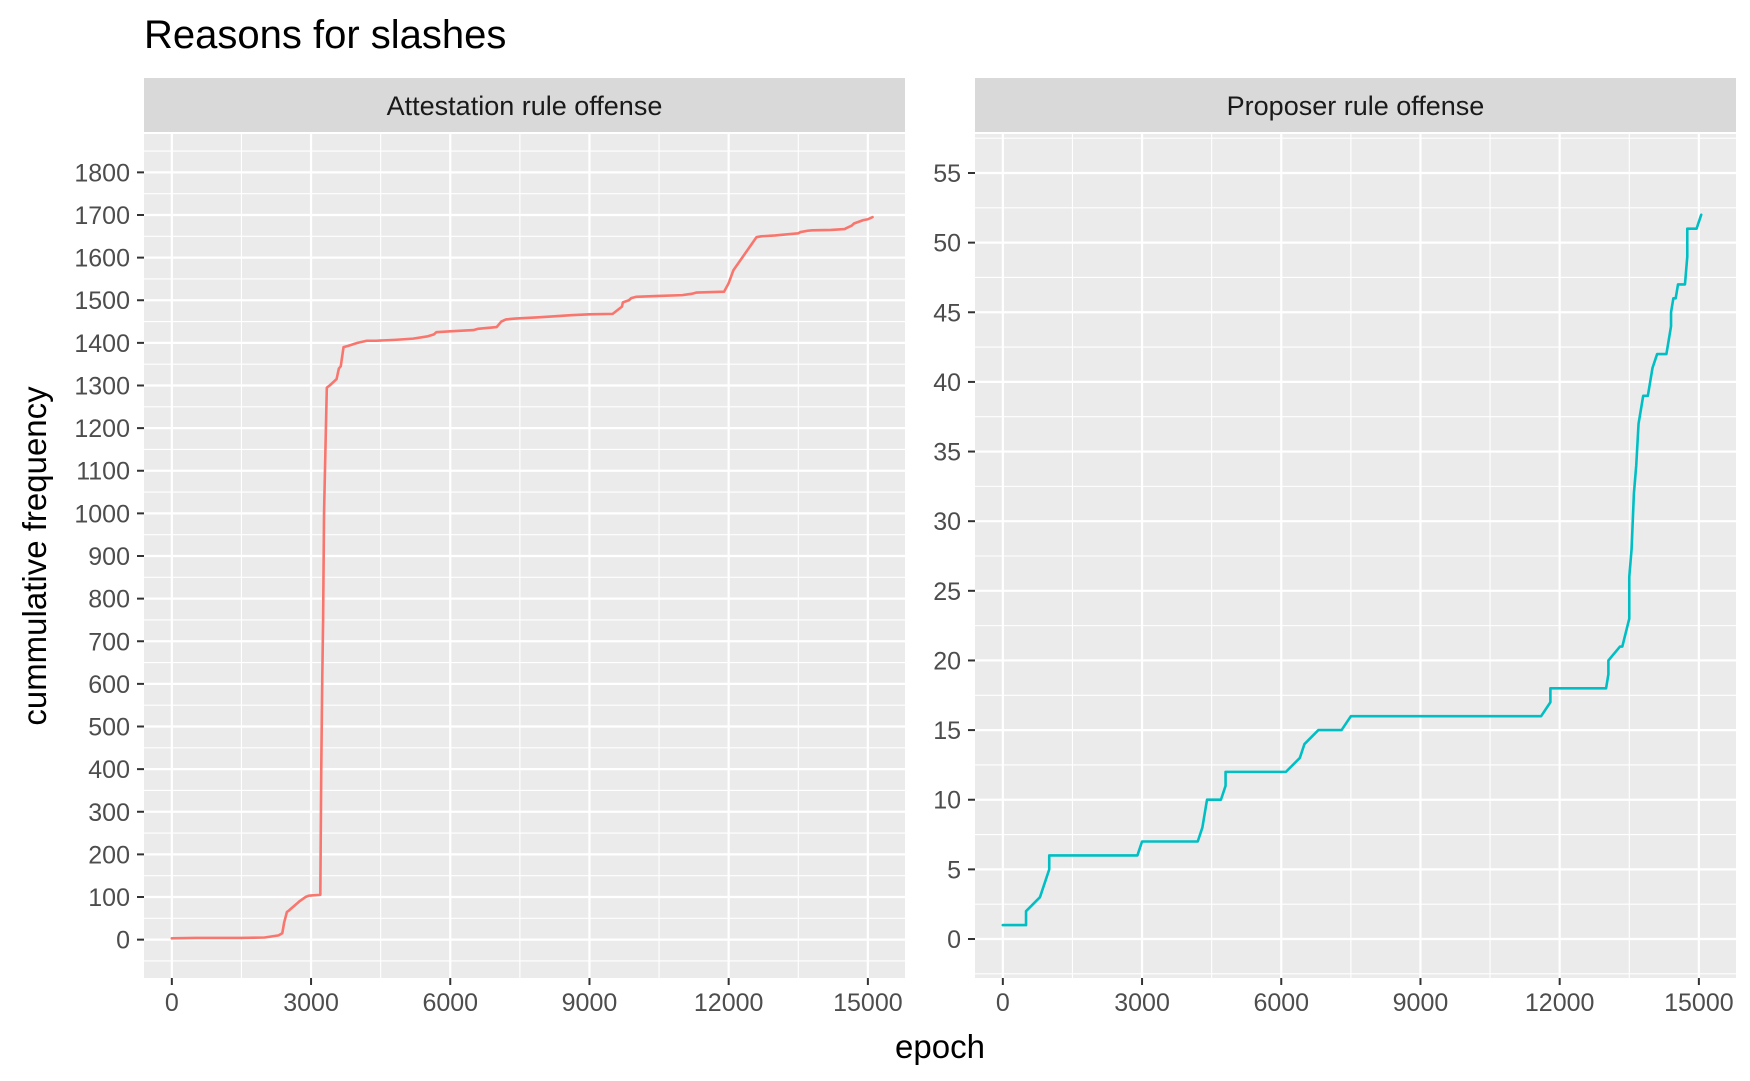 Image resolution: width=1750 pixels, height=1081 pixels. What do you see at coordinates (34, 556) in the screenshot?
I see `y-axis-title: cummulative frequency` at bounding box center [34, 556].